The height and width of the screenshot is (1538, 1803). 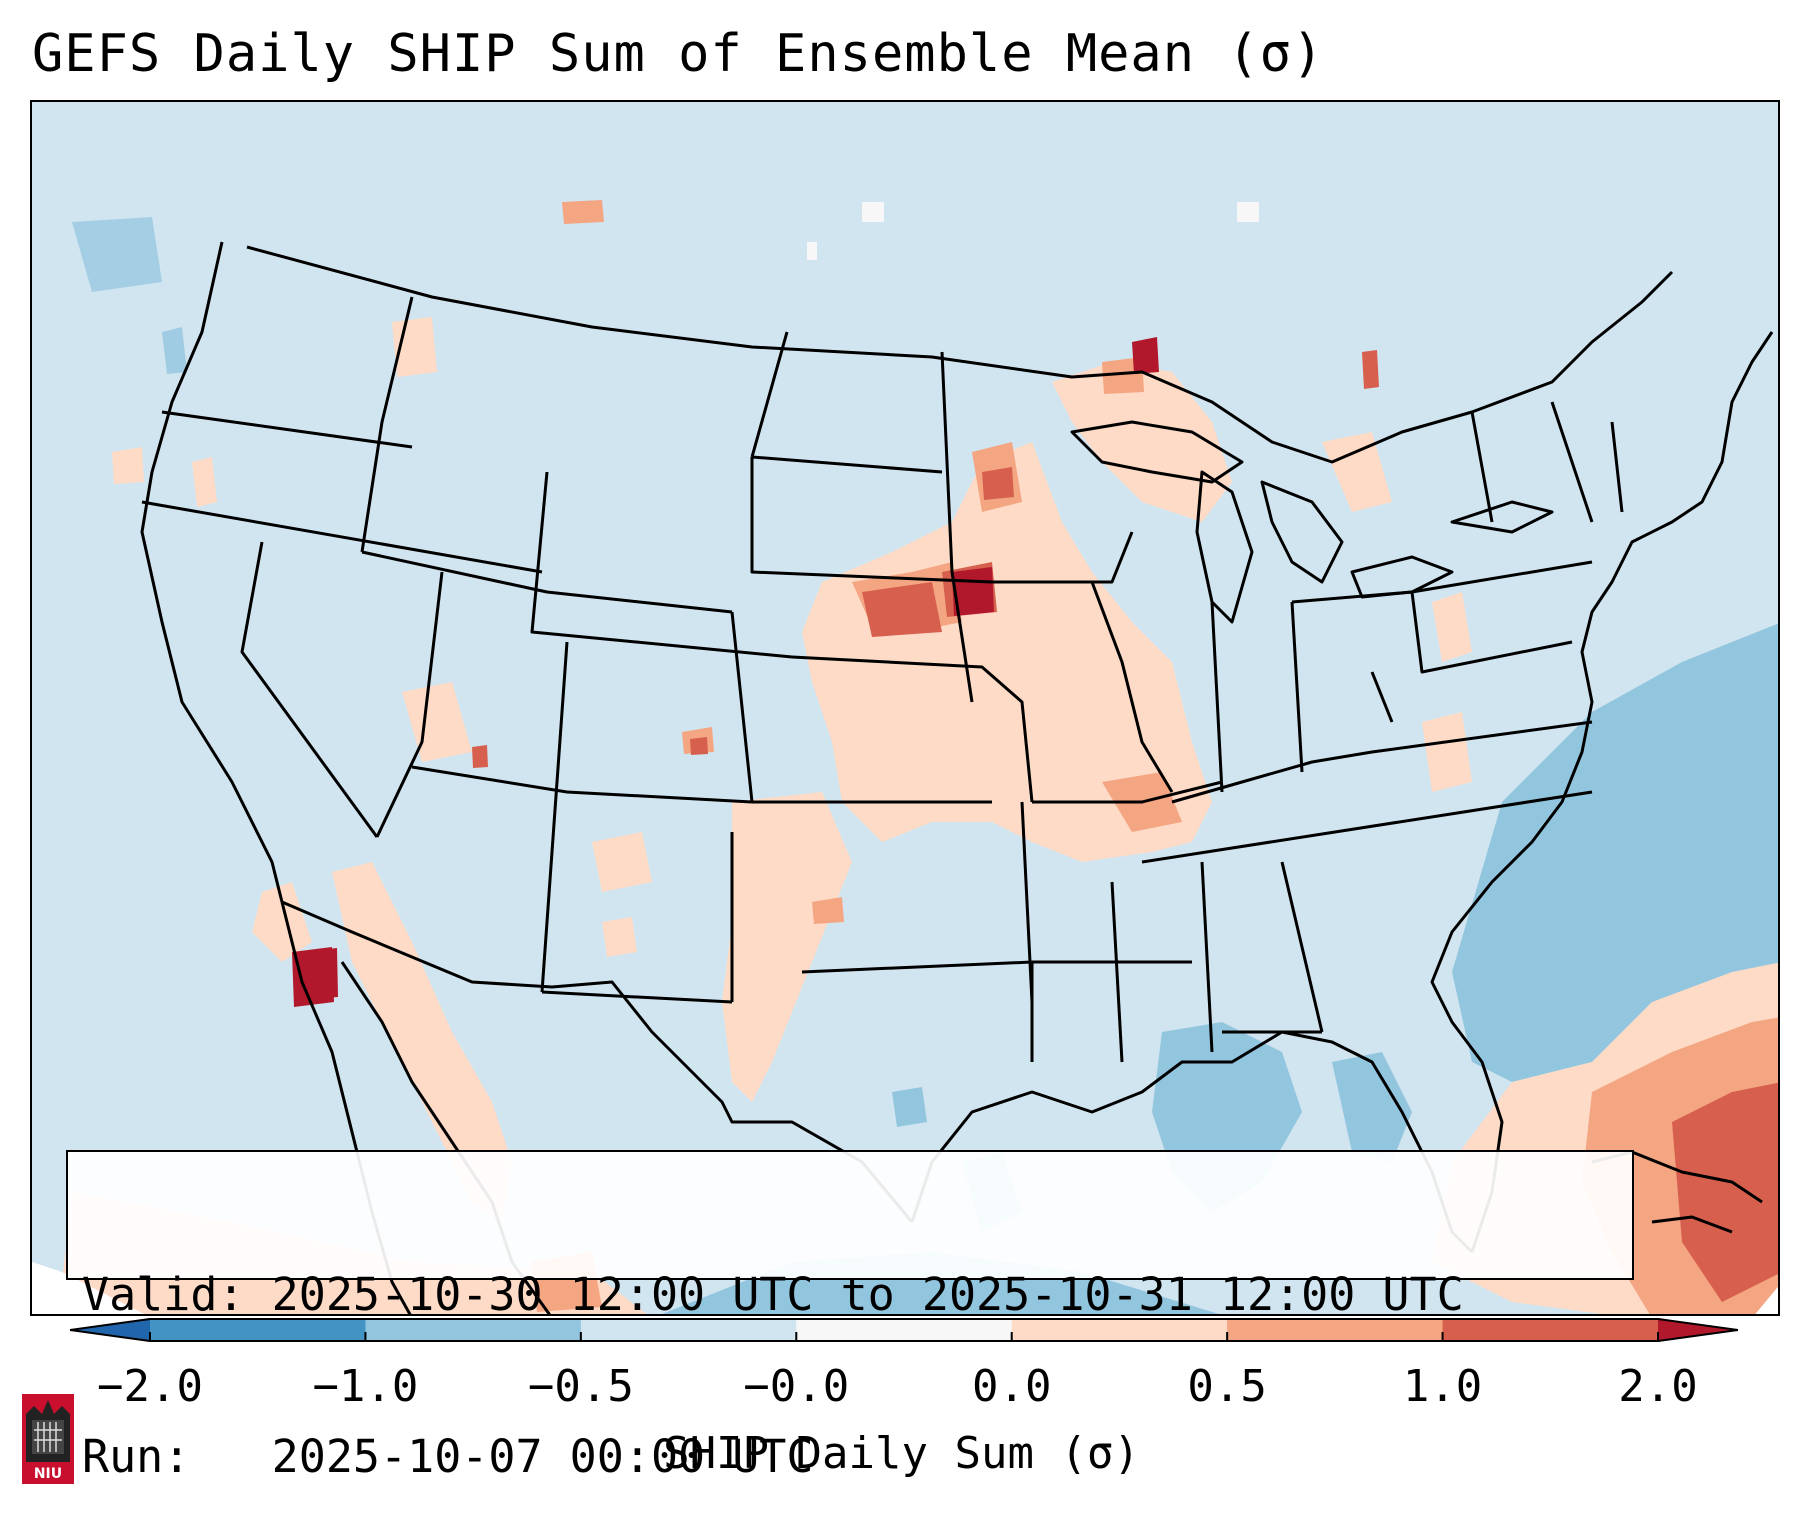 I want to click on colorbar-tick-label: −0.0, so click(x=796, y=1386).